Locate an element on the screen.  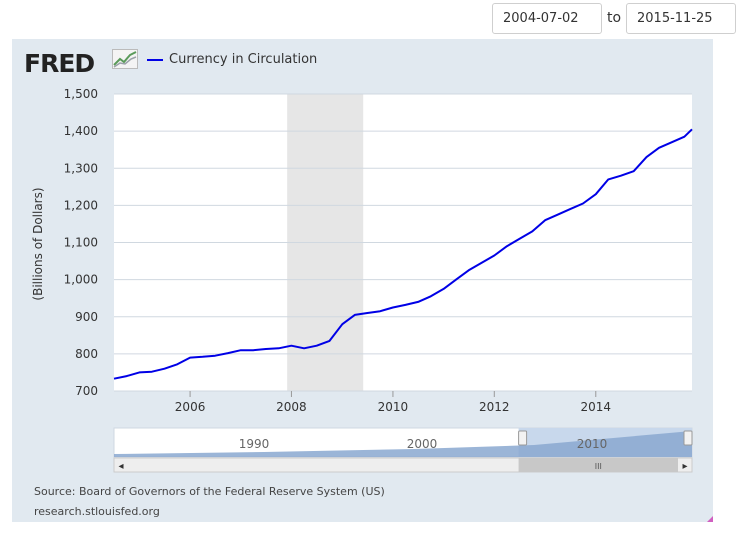
fred-graph-icon is located at coordinates (125, 59).